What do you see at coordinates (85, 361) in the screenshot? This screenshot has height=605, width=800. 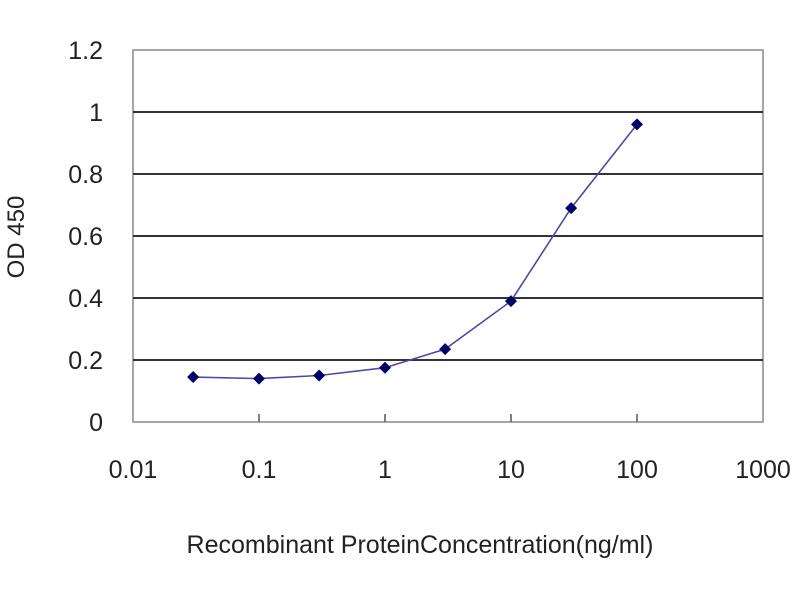 I see `y-tick-label: 0.2` at bounding box center [85, 361].